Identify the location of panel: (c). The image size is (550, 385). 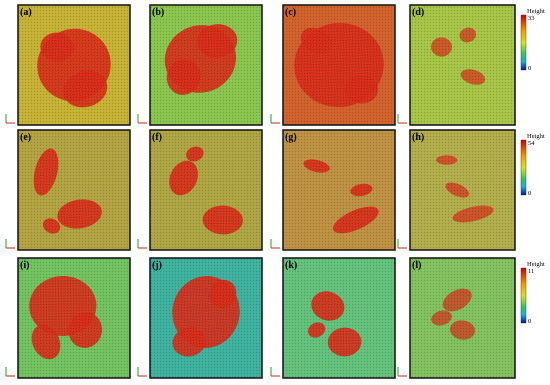
(333, 65).